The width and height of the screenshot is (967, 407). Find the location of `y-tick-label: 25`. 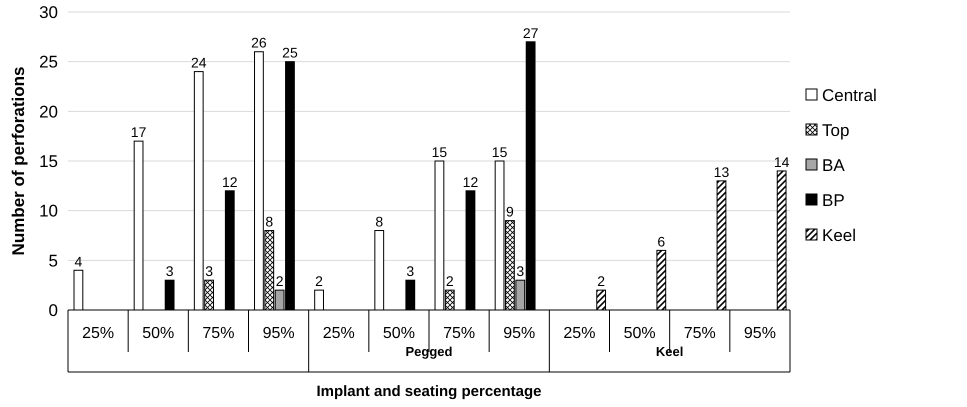

y-tick-label: 25 is located at coordinates (48, 62).